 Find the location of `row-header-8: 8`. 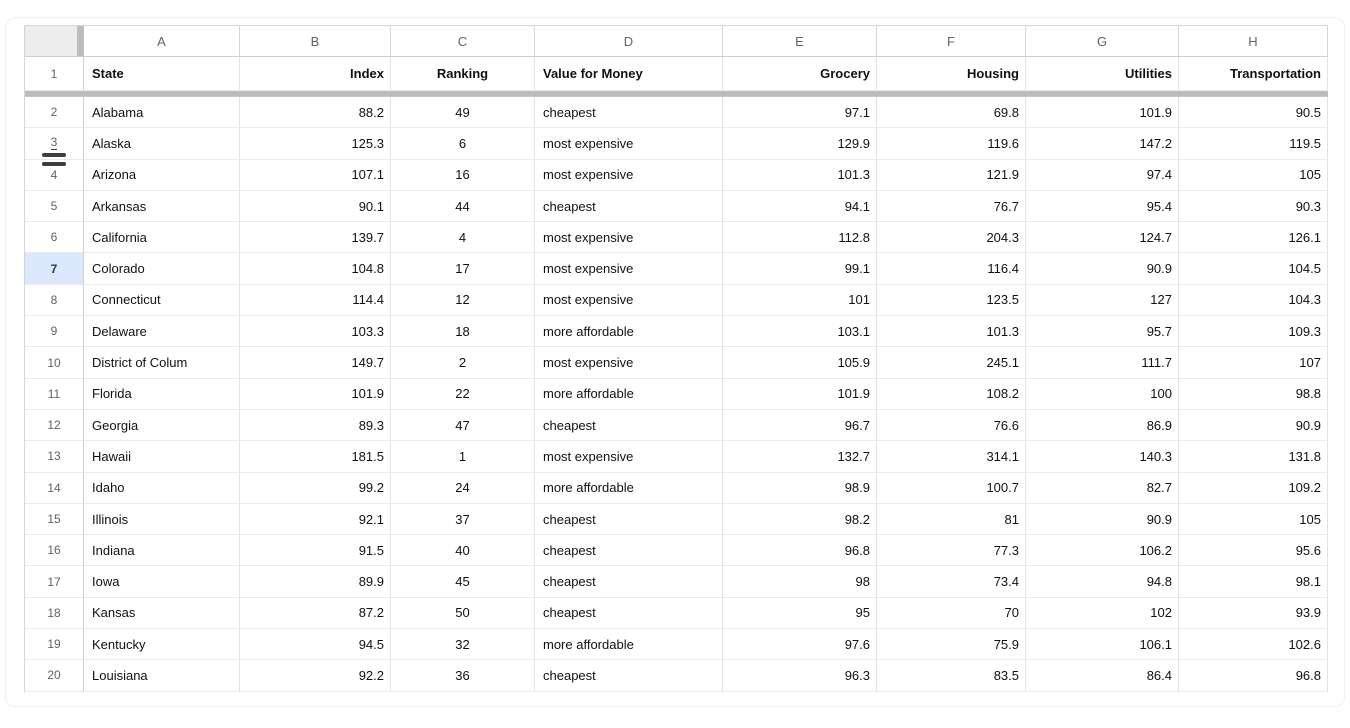

row-header-8: 8 is located at coordinates (54, 300).